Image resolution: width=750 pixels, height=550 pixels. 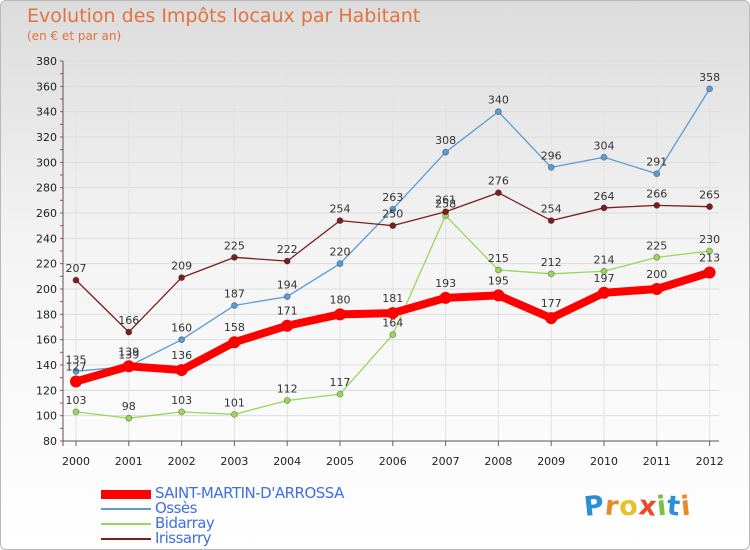 What do you see at coordinates (181, 400) in the screenshot?
I see `data-label-bidarray: 103` at bounding box center [181, 400].